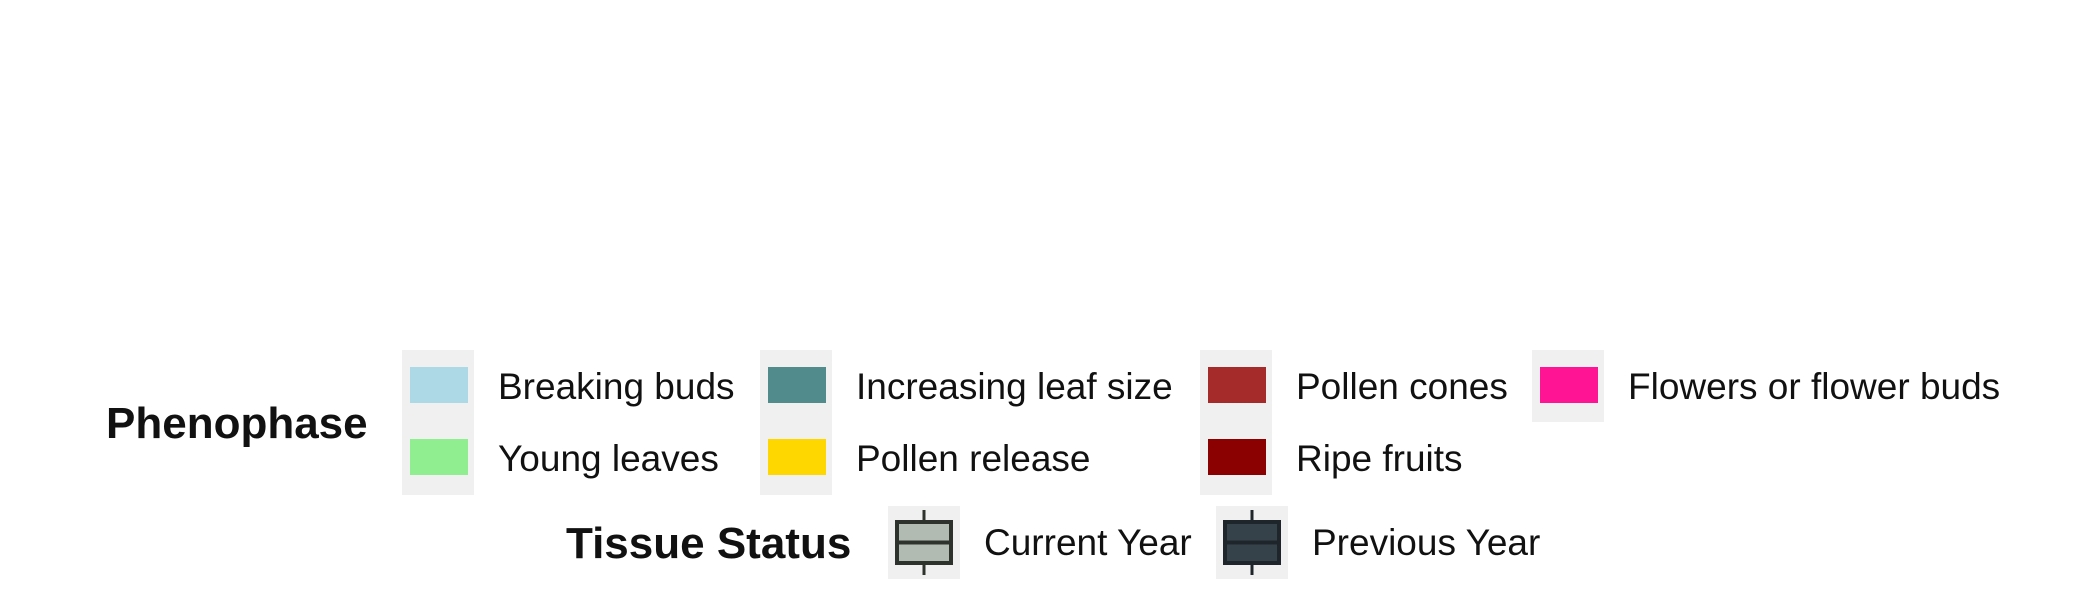 This screenshot has height=600, width=2100. Describe the element at coordinates (1814, 386) in the screenshot. I see `flowers-or-flower-buds-label: Flowers or flower buds` at that location.